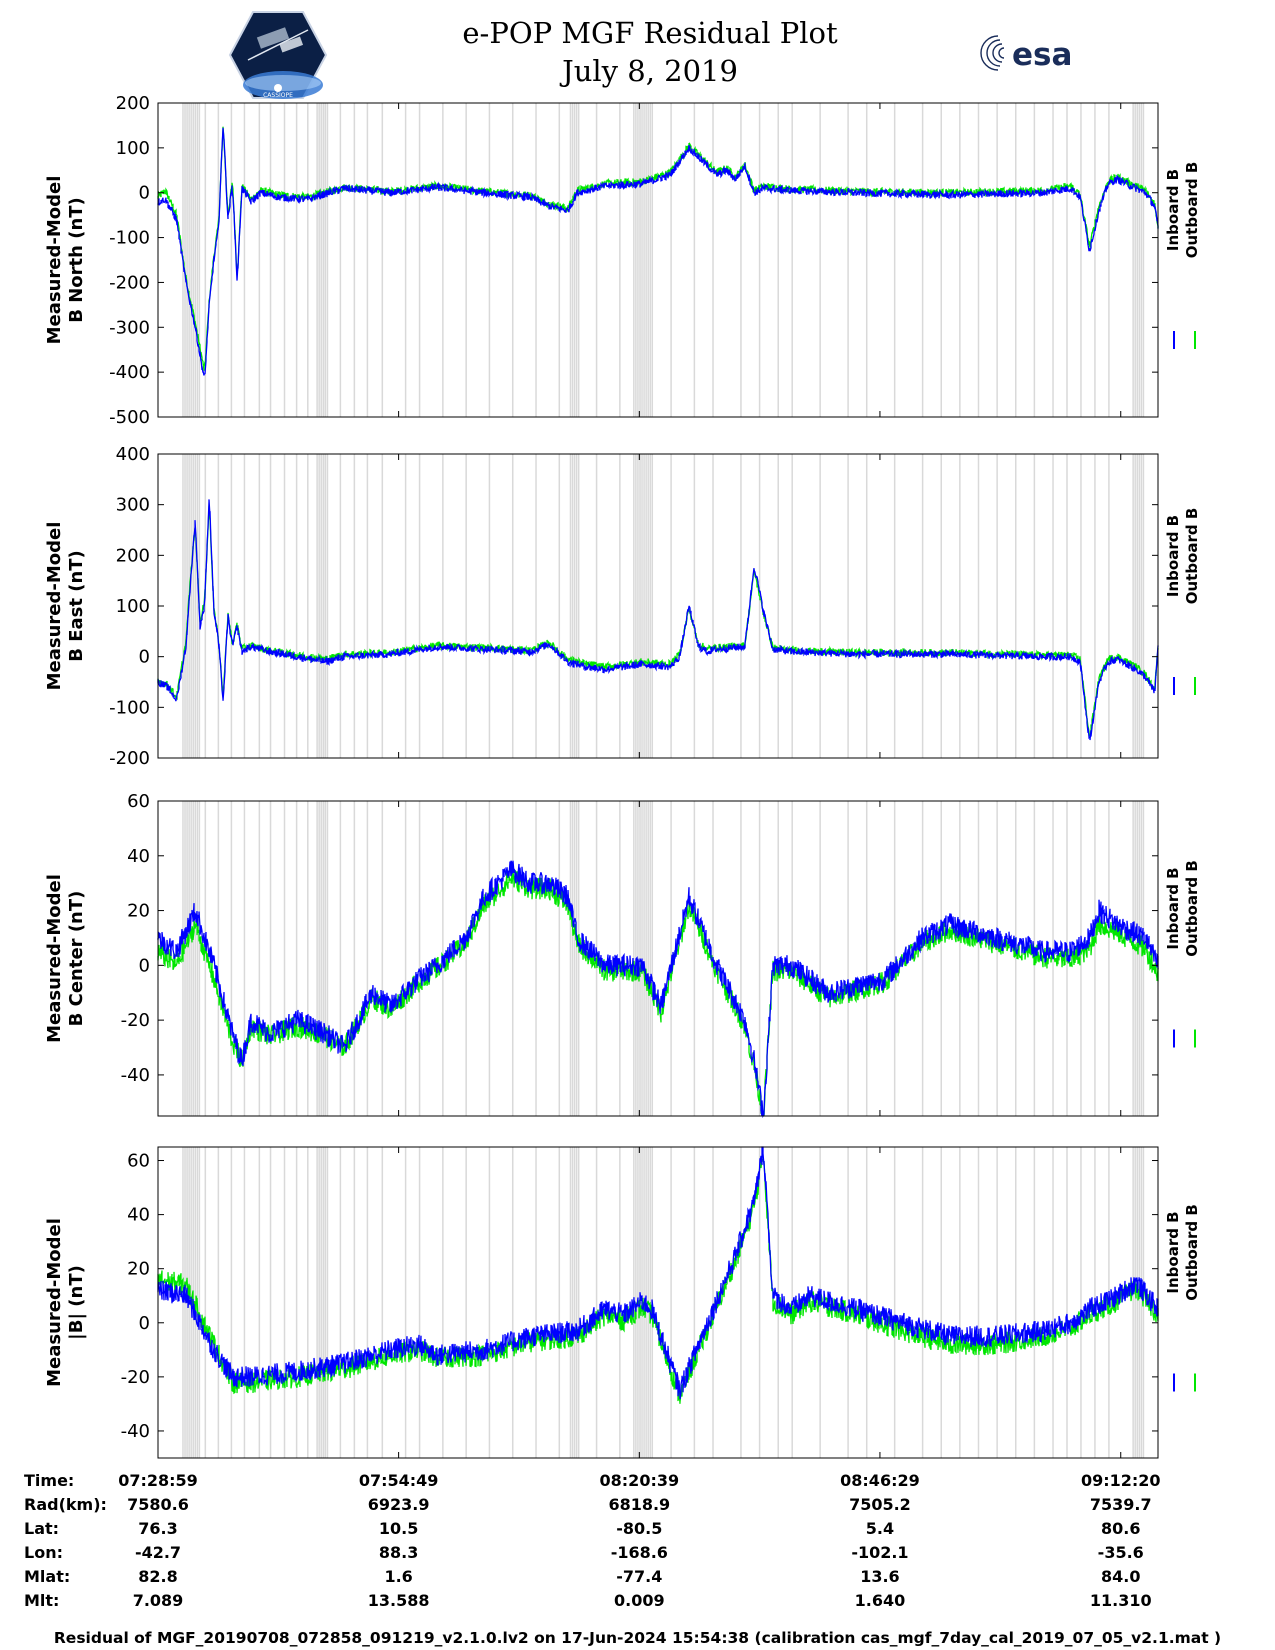  I want to click on plot-title-date: July 8, 2019, so click(650, 71).